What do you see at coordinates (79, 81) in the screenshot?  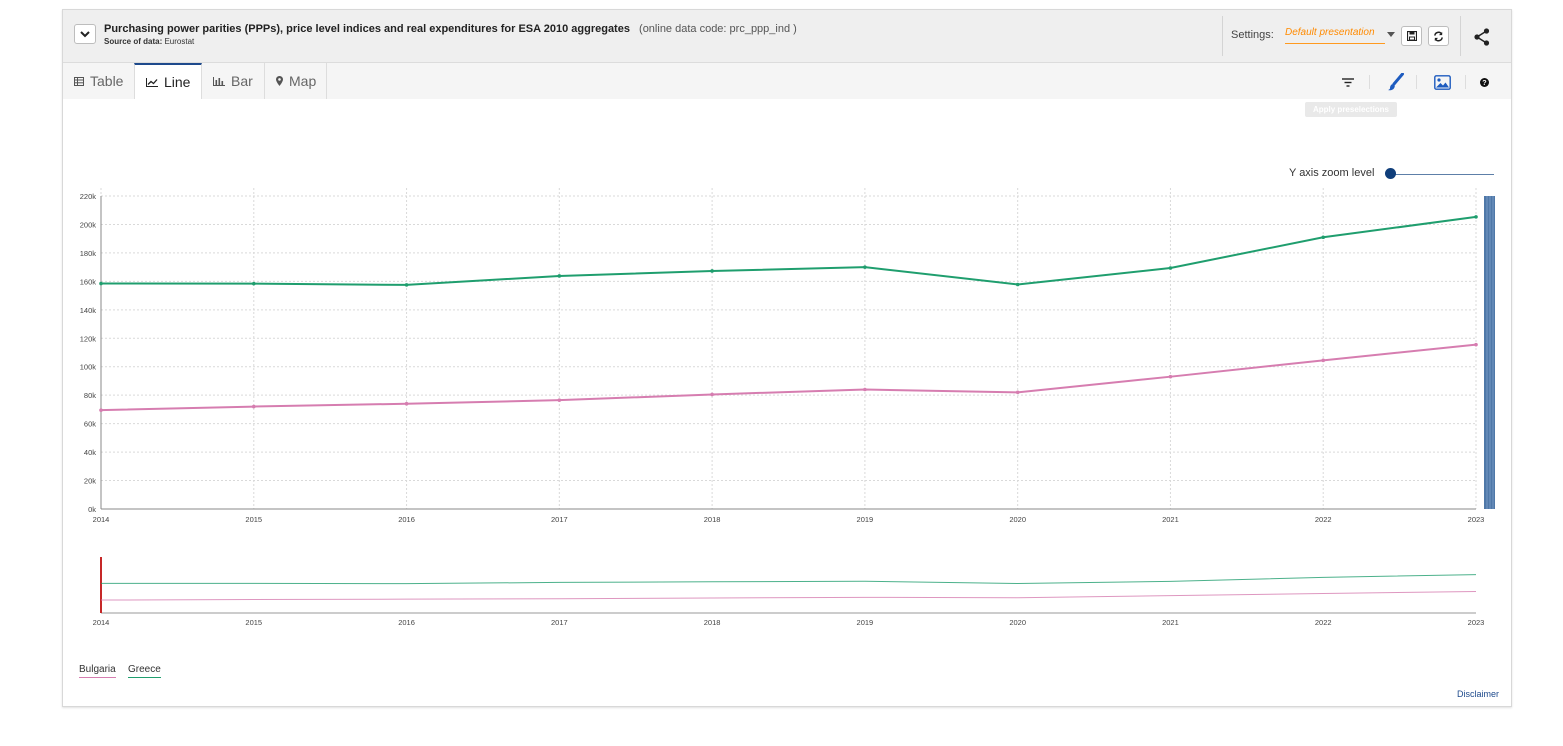 I see `table-icon` at bounding box center [79, 81].